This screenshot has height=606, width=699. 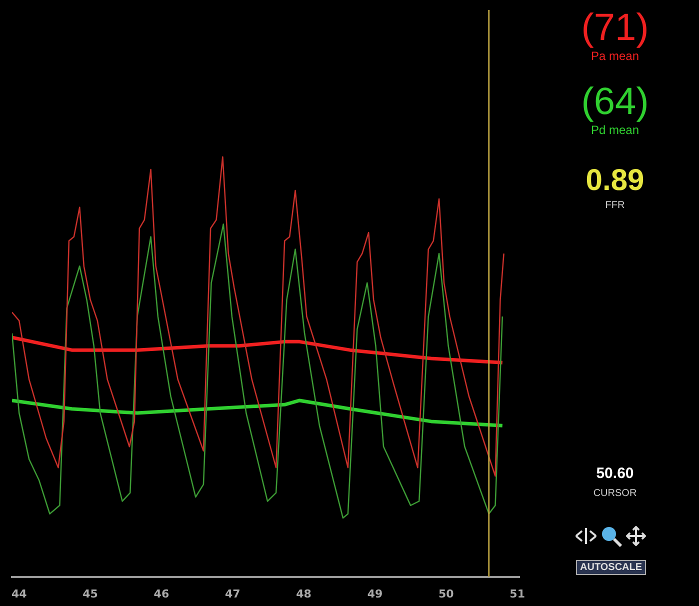 I want to click on text: (71), so click(x=615, y=28).